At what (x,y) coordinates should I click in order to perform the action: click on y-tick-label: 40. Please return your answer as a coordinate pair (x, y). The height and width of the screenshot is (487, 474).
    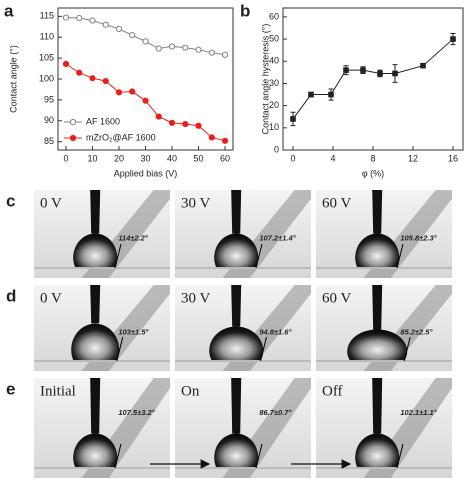
    Looking at the image, I should click on (274, 61).